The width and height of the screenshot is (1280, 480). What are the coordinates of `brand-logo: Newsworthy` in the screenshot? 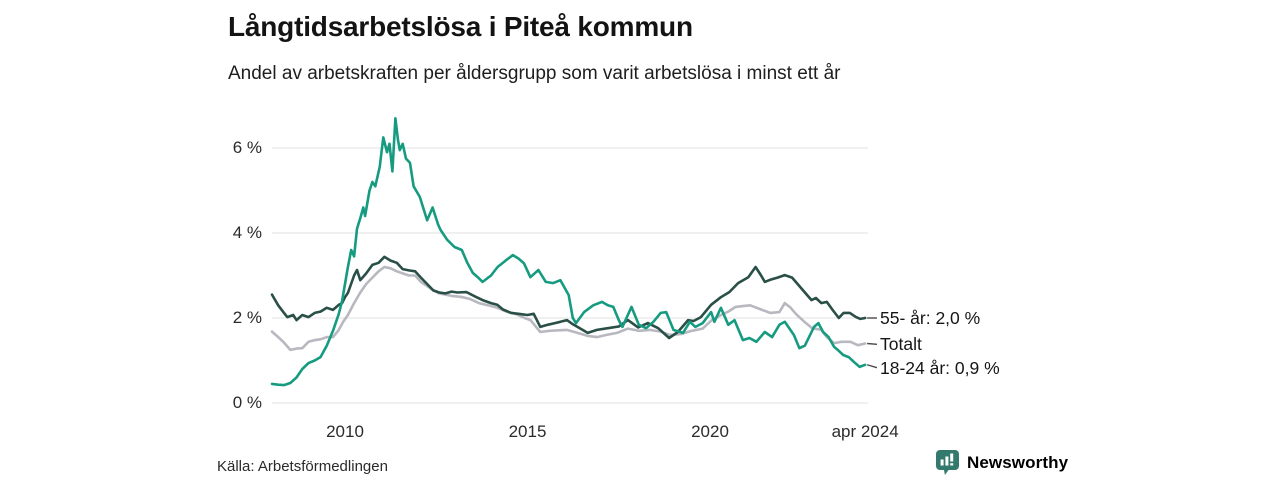 It's located at (1002, 462).